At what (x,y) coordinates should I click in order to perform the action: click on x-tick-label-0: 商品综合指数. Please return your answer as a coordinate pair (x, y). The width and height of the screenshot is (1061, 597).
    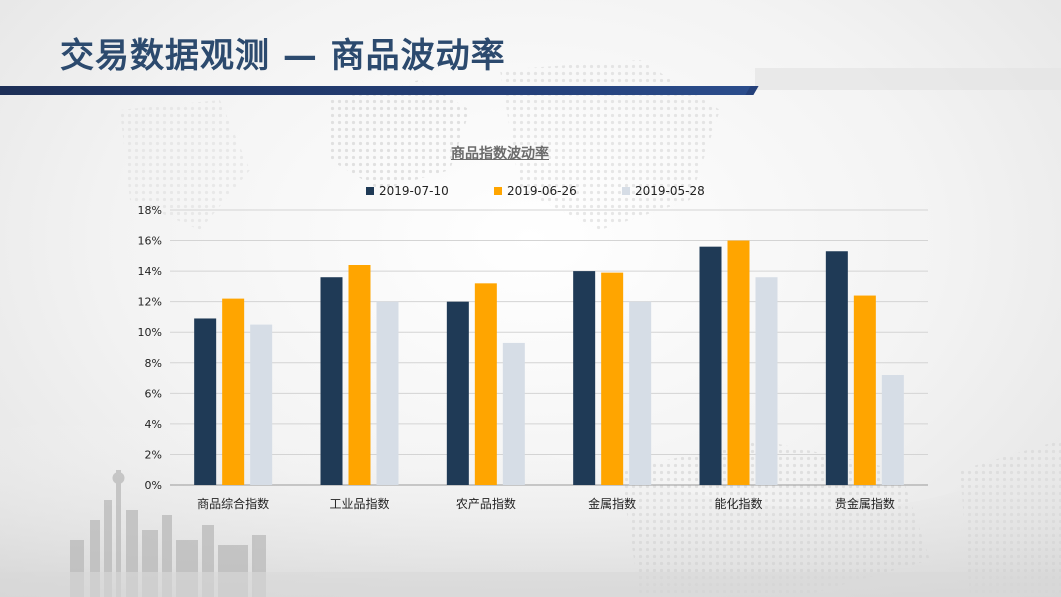
    Looking at the image, I should click on (233, 503).